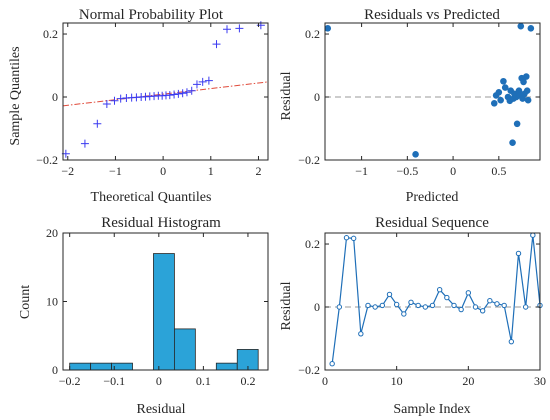 The image size is (550, 420). Describe the element at coordinates (115, 171) in the screenshot. I see `x-tick-label: −1` at that location.